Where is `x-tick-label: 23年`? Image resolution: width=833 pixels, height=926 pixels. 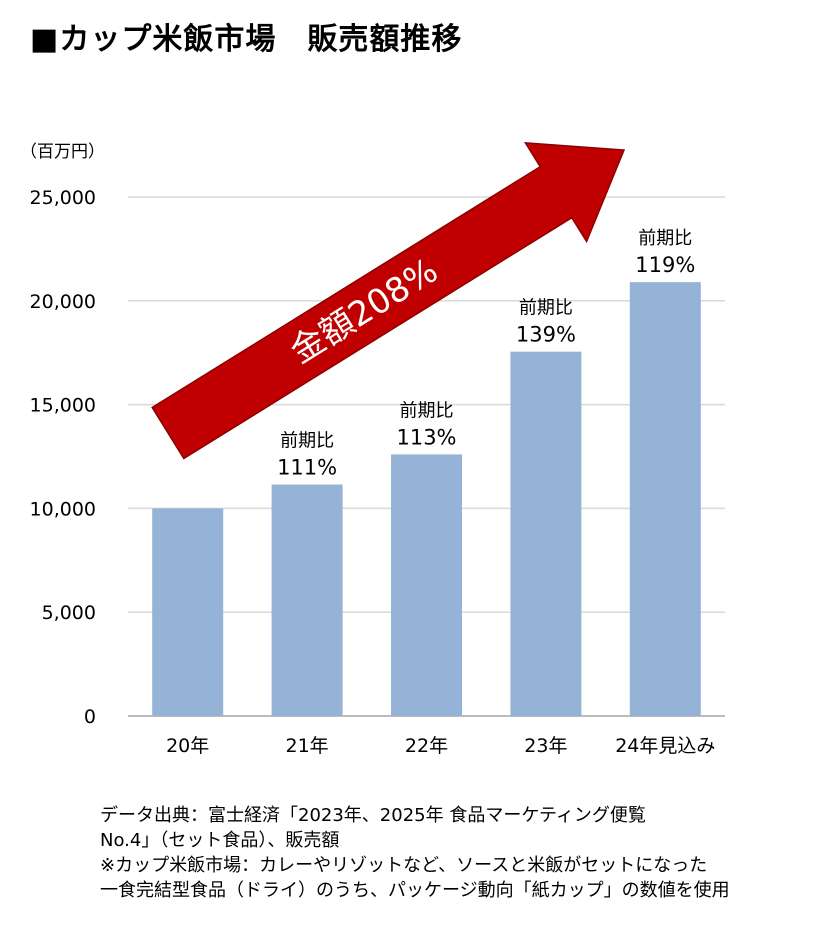 x-tick-label: 23年 is located at coordinates (545, 746).